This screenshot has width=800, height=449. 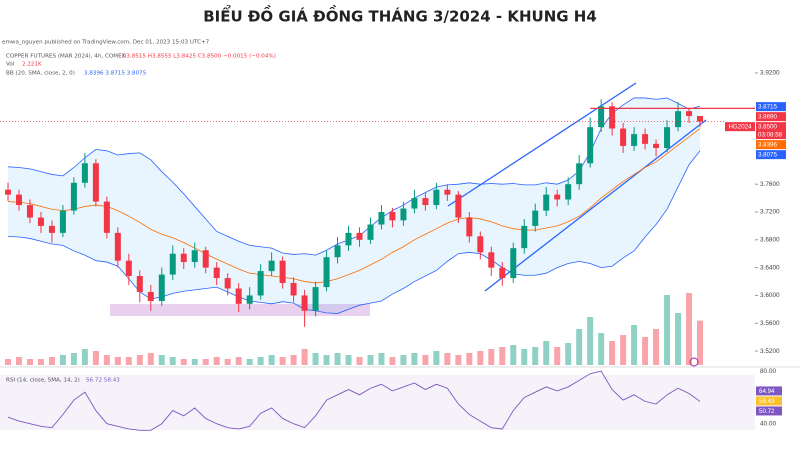 I want to click on chart-title: BIỂU ĐỒ GIÁ ĐỒNG THÁNG 3/2024 - KHUNG H4, so click(x=400, y=15).